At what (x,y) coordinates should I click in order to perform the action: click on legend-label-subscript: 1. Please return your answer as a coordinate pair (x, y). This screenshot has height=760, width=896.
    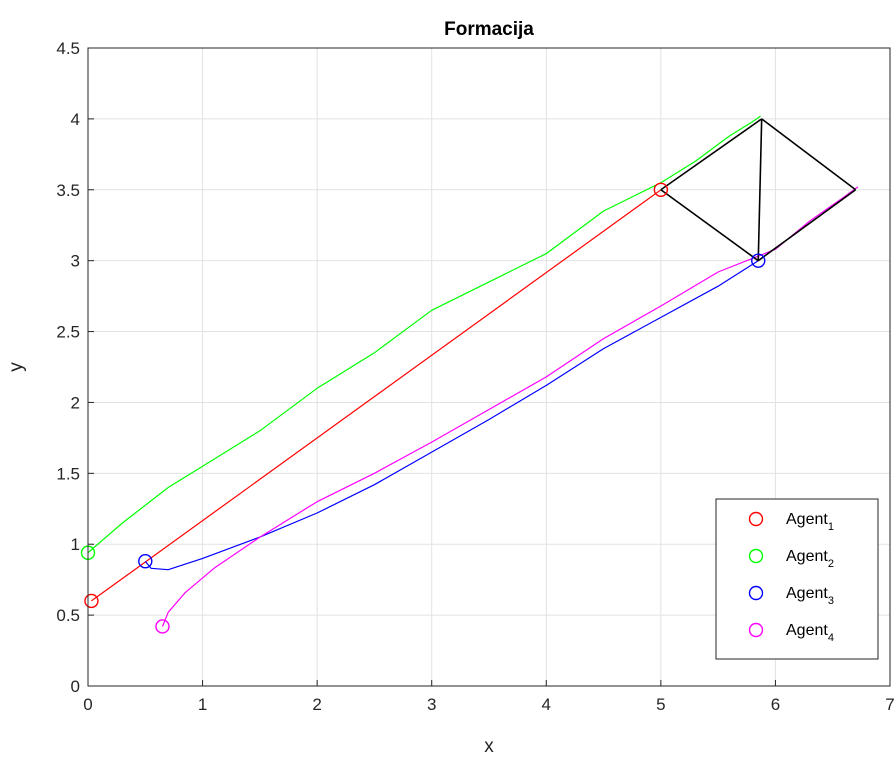
    Looking at the image, I should click on (831, 527).